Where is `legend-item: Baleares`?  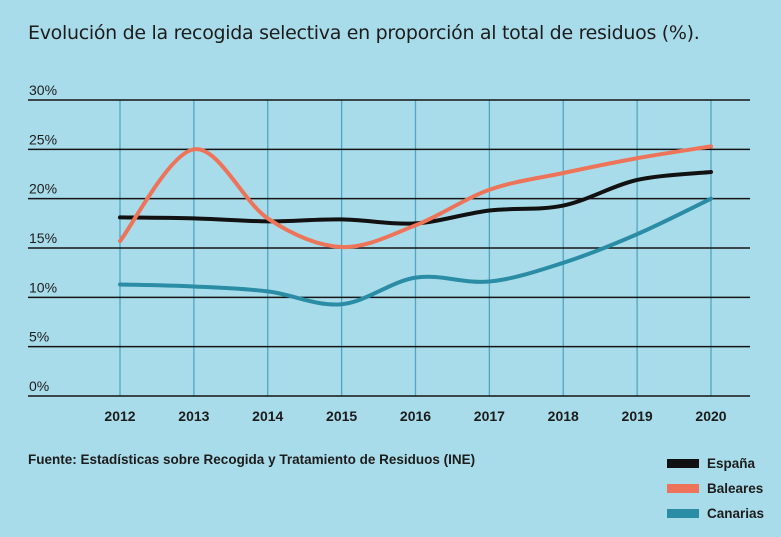
legend-item: Baleares is located at coordinates (722, 488).